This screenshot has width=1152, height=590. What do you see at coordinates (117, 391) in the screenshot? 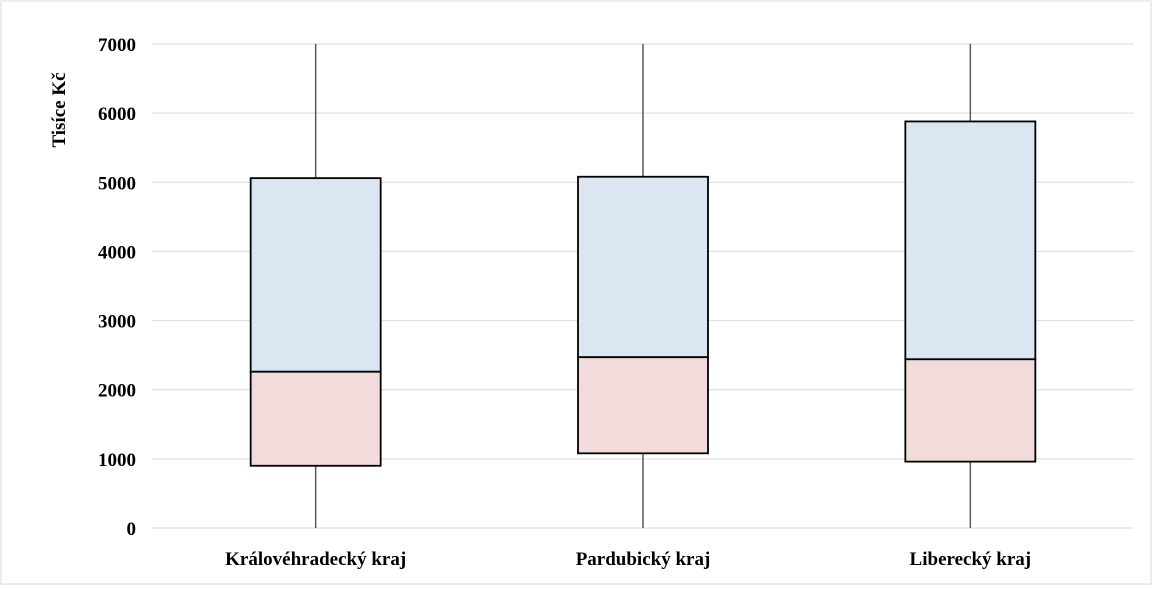
I see `y-tick-label: 2000` at bounding box center [117, 391].